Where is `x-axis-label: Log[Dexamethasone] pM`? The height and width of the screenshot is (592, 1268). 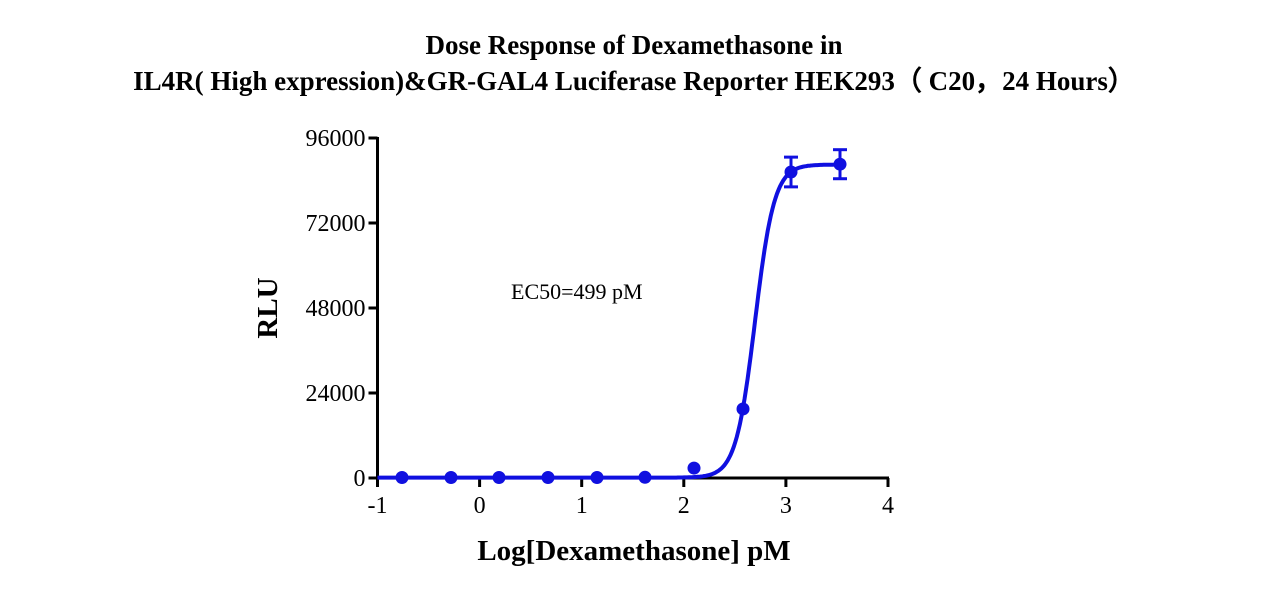 x-axis-label: Log[Dexamethasone] pM is located at coordinates (633, 551).